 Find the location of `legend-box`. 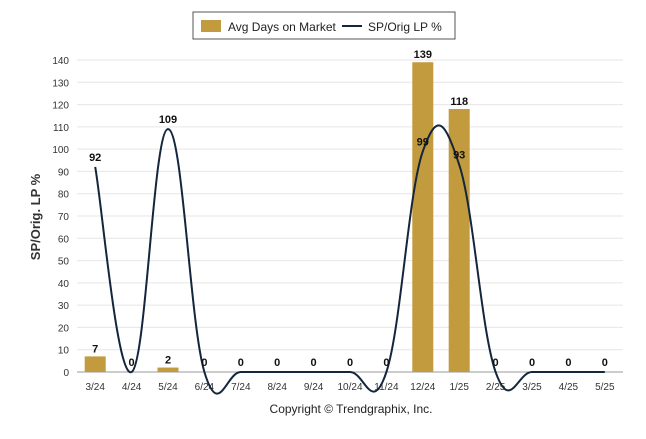

legend-box is located at coordinates (324, 25).